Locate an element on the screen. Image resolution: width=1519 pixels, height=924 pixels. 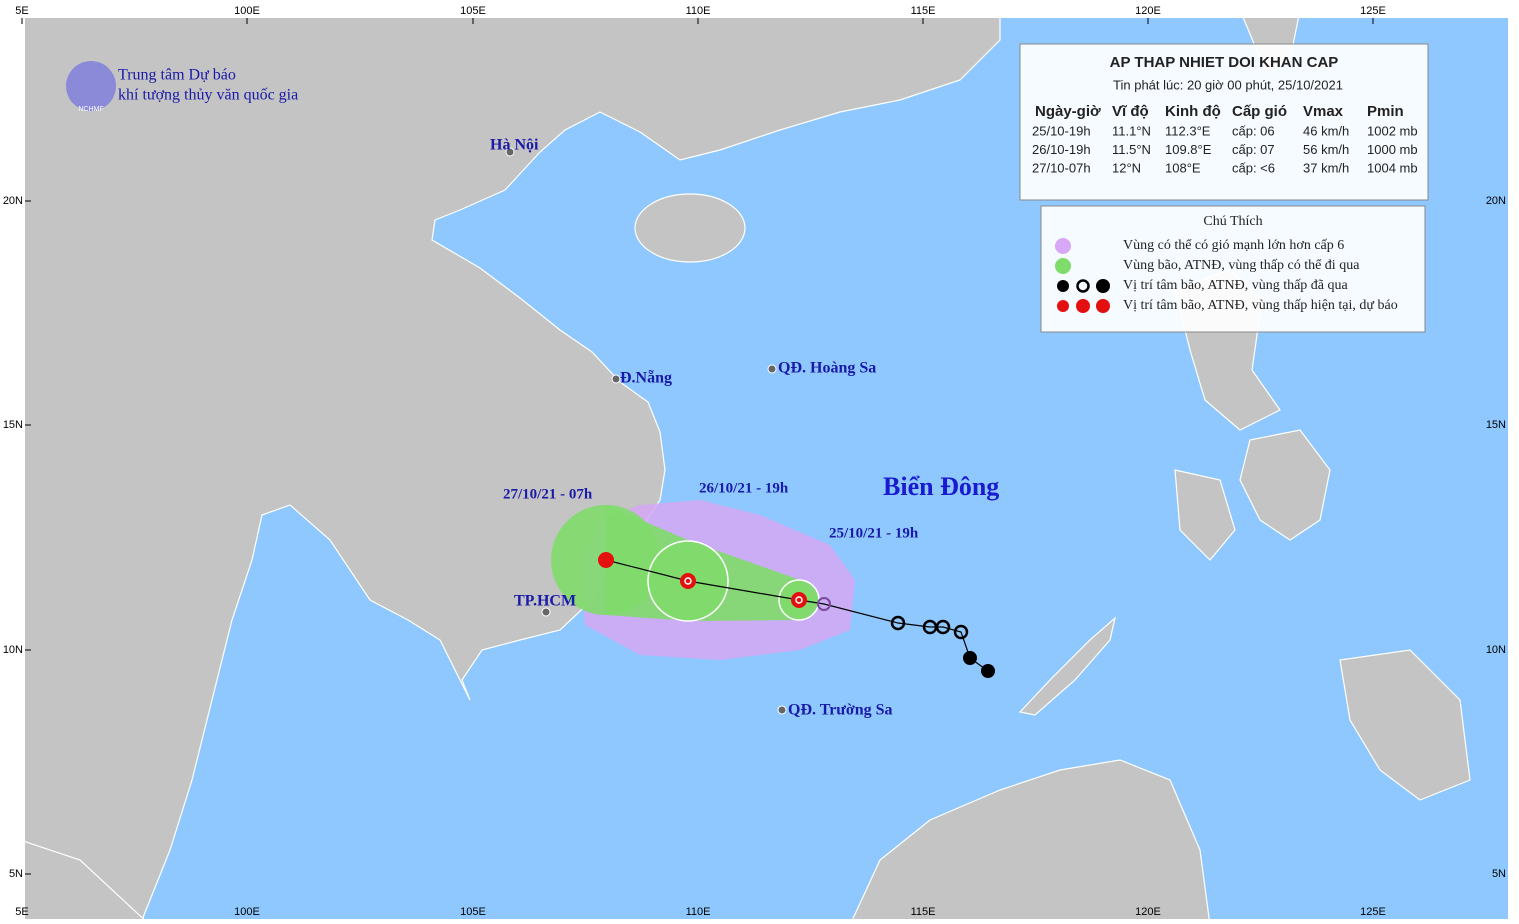
table-cell: 1004 mb is located at coordinates (1392, 167).